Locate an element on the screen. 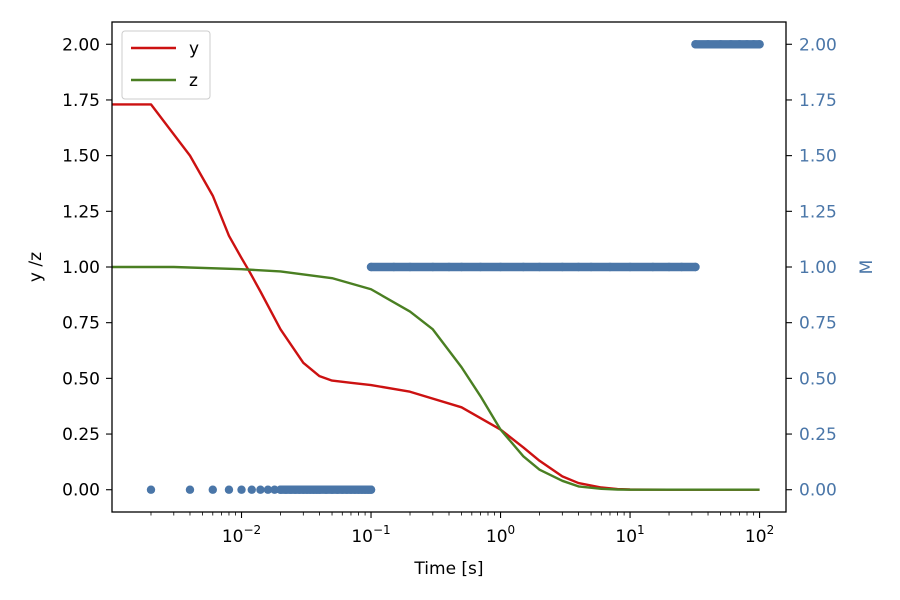 This screenshot has width=900, height=600. y-left-tick-label-4: 1.00 is located at coordinates (81, 268).